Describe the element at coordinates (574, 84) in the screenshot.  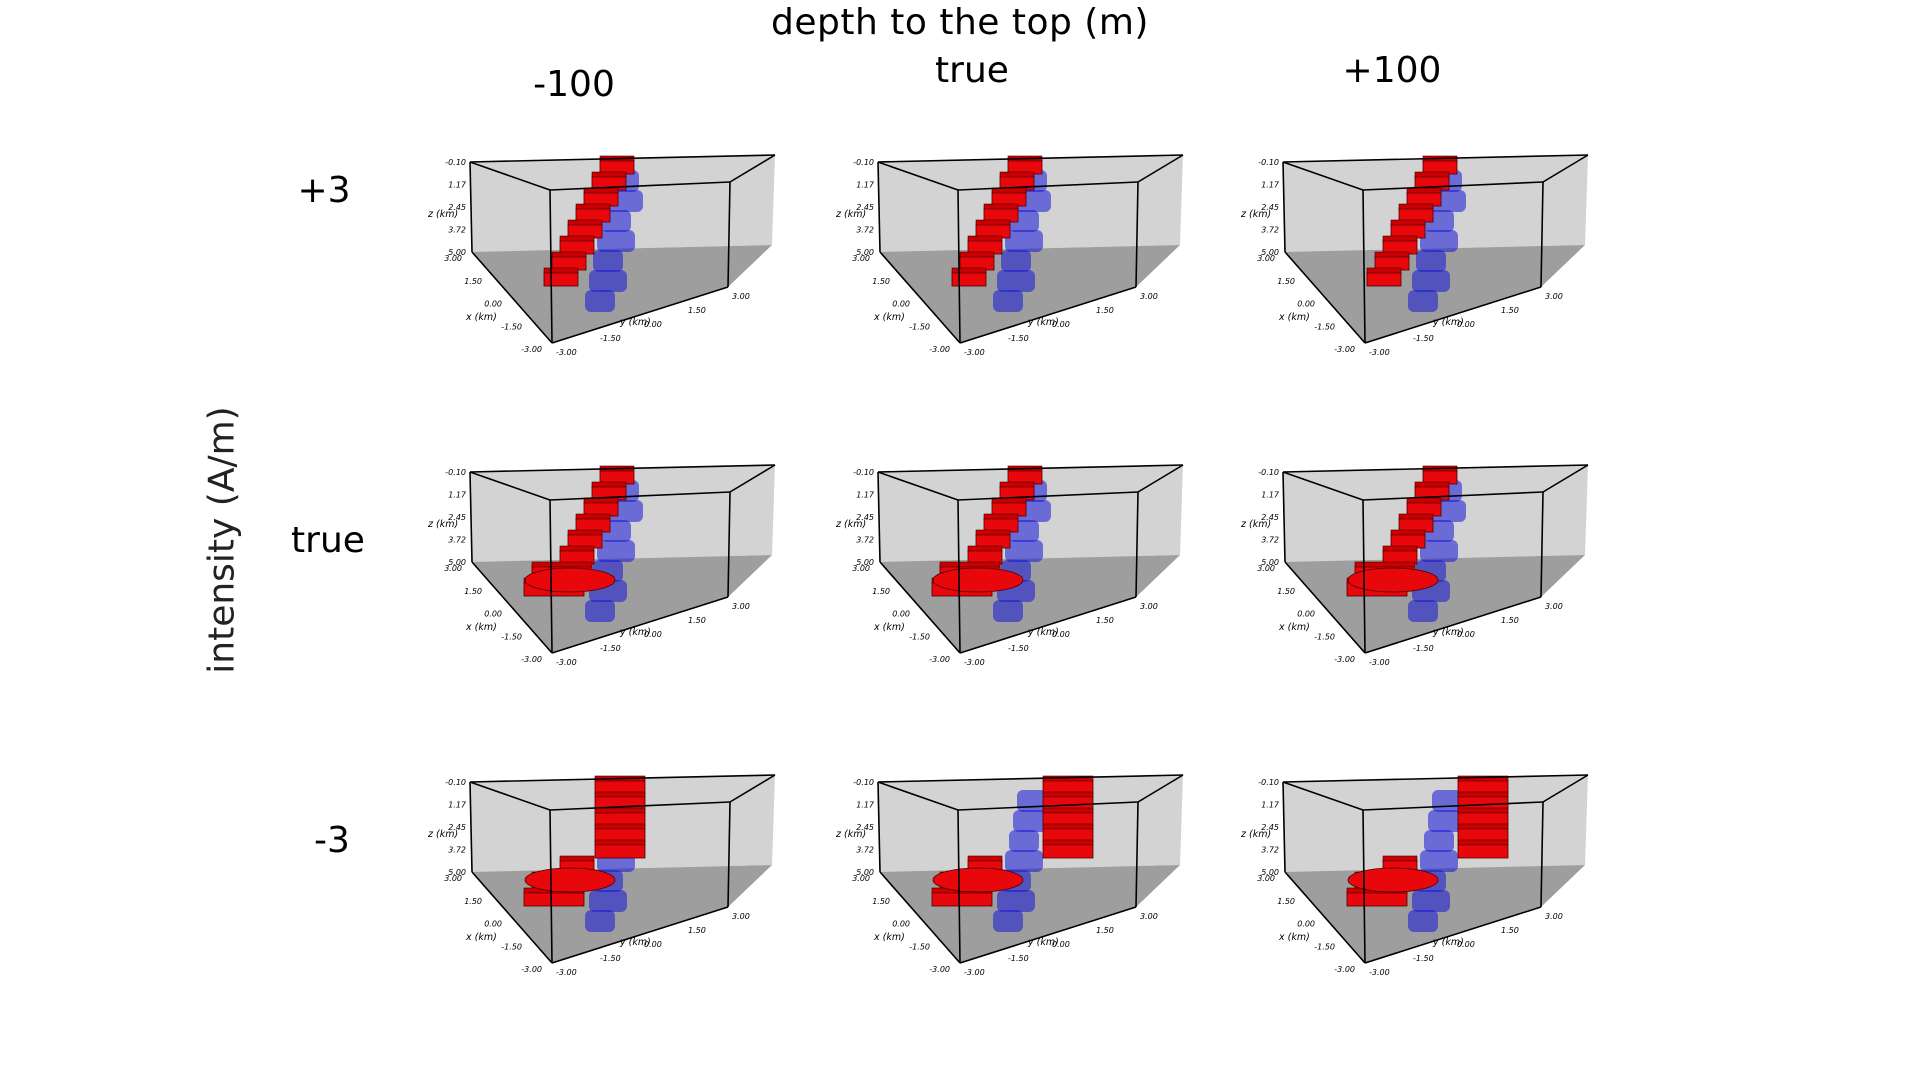
I see `column-label-minus-100: -100` at that location.